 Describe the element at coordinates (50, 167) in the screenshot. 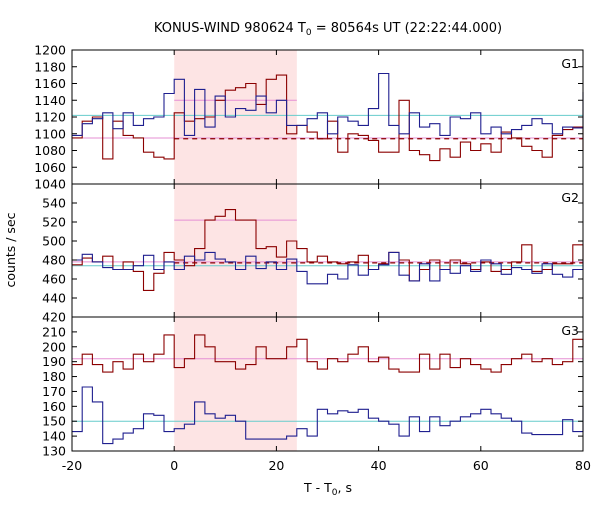

I see `y-tick-label-g1: 1060` at that location.